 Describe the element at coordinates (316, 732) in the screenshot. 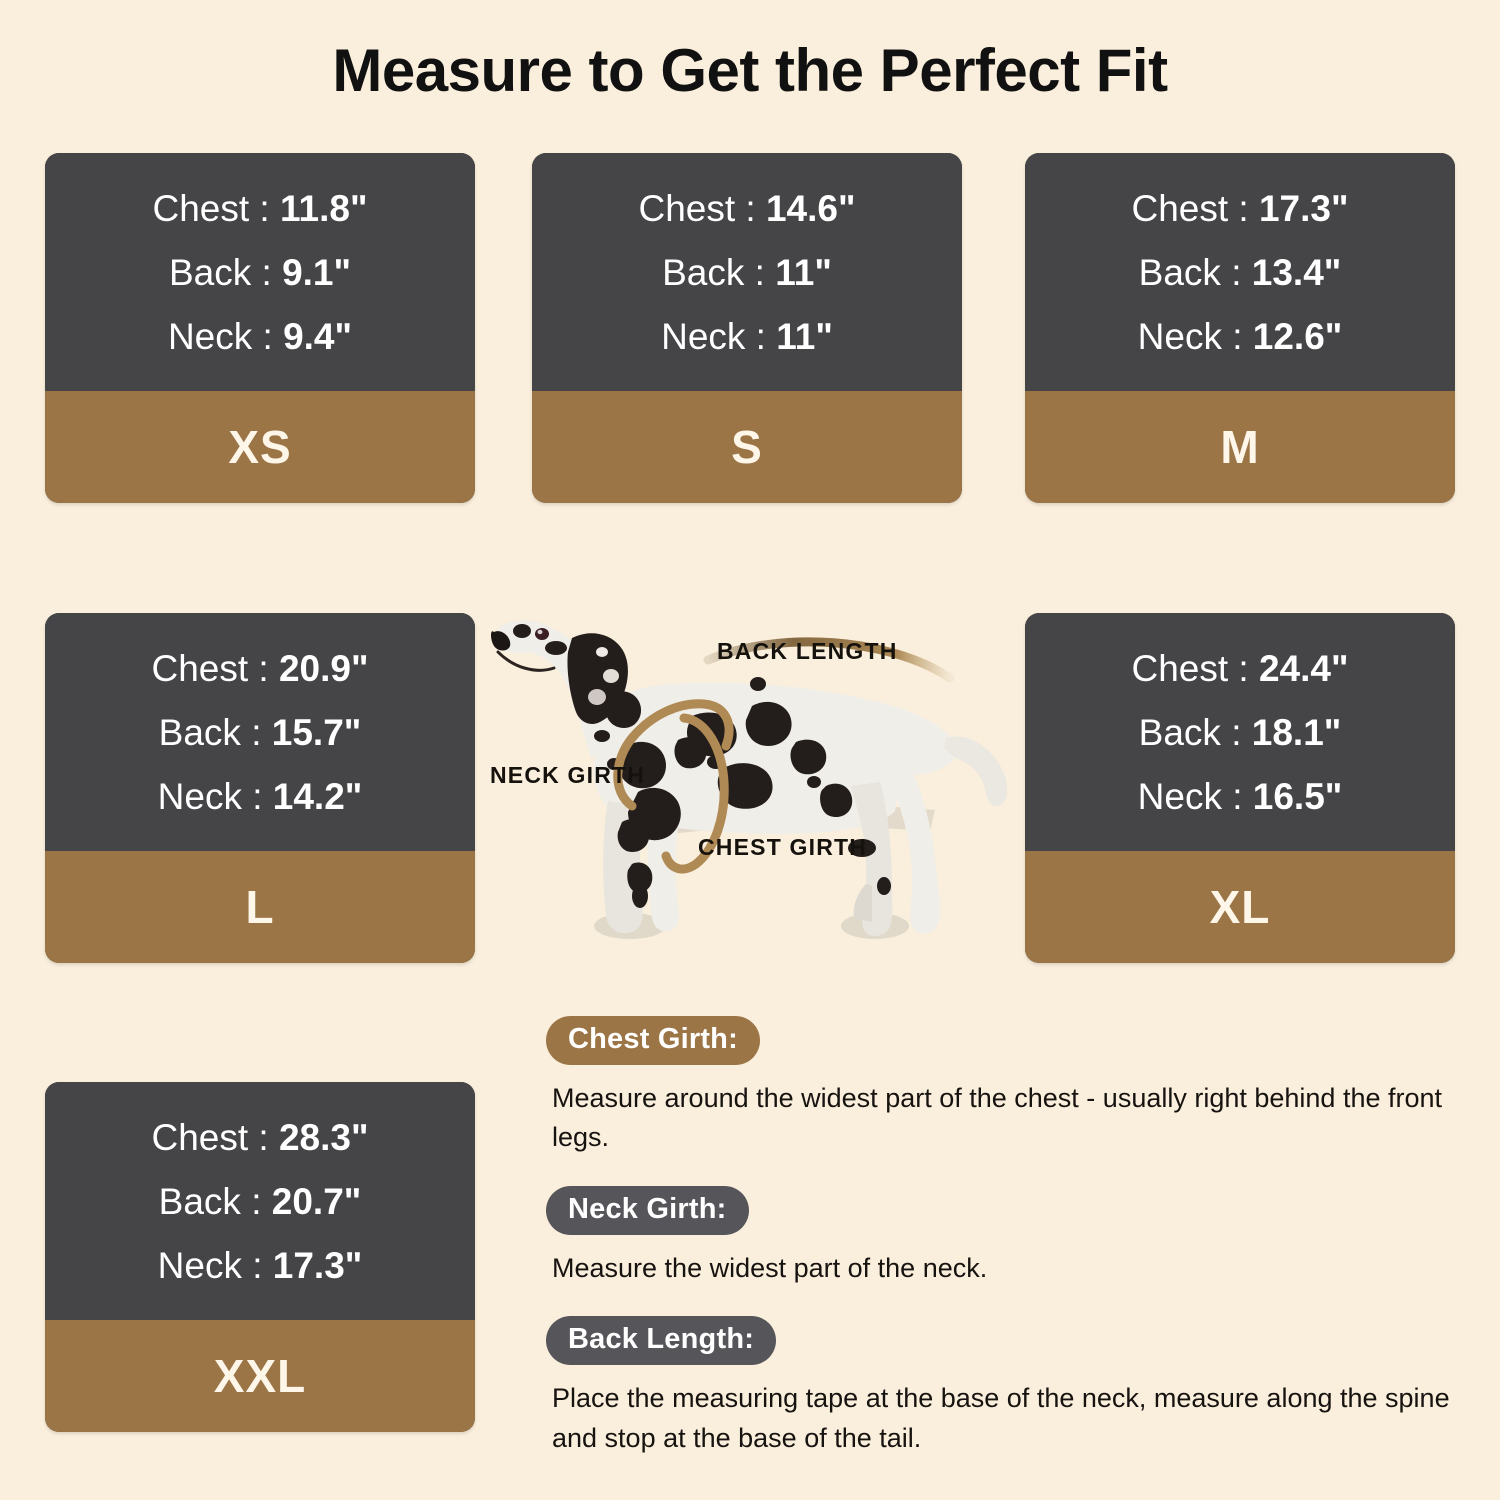

I see `spec-back-value: 15.7"` at that location.